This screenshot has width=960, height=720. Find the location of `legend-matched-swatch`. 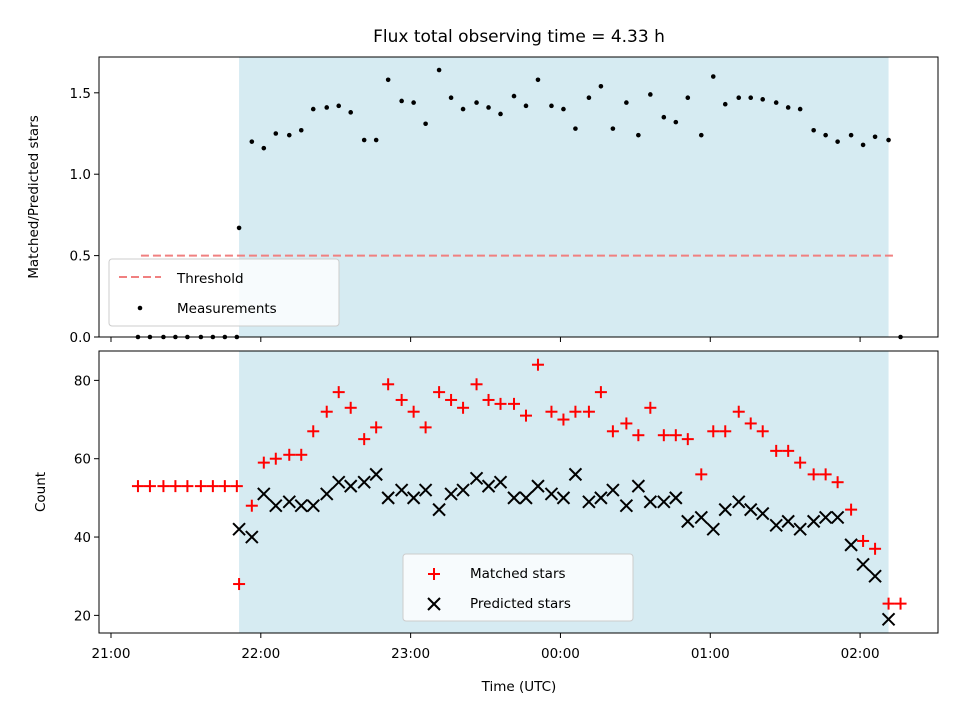

legend-matched-swatch is located at coordinates (434, 574).